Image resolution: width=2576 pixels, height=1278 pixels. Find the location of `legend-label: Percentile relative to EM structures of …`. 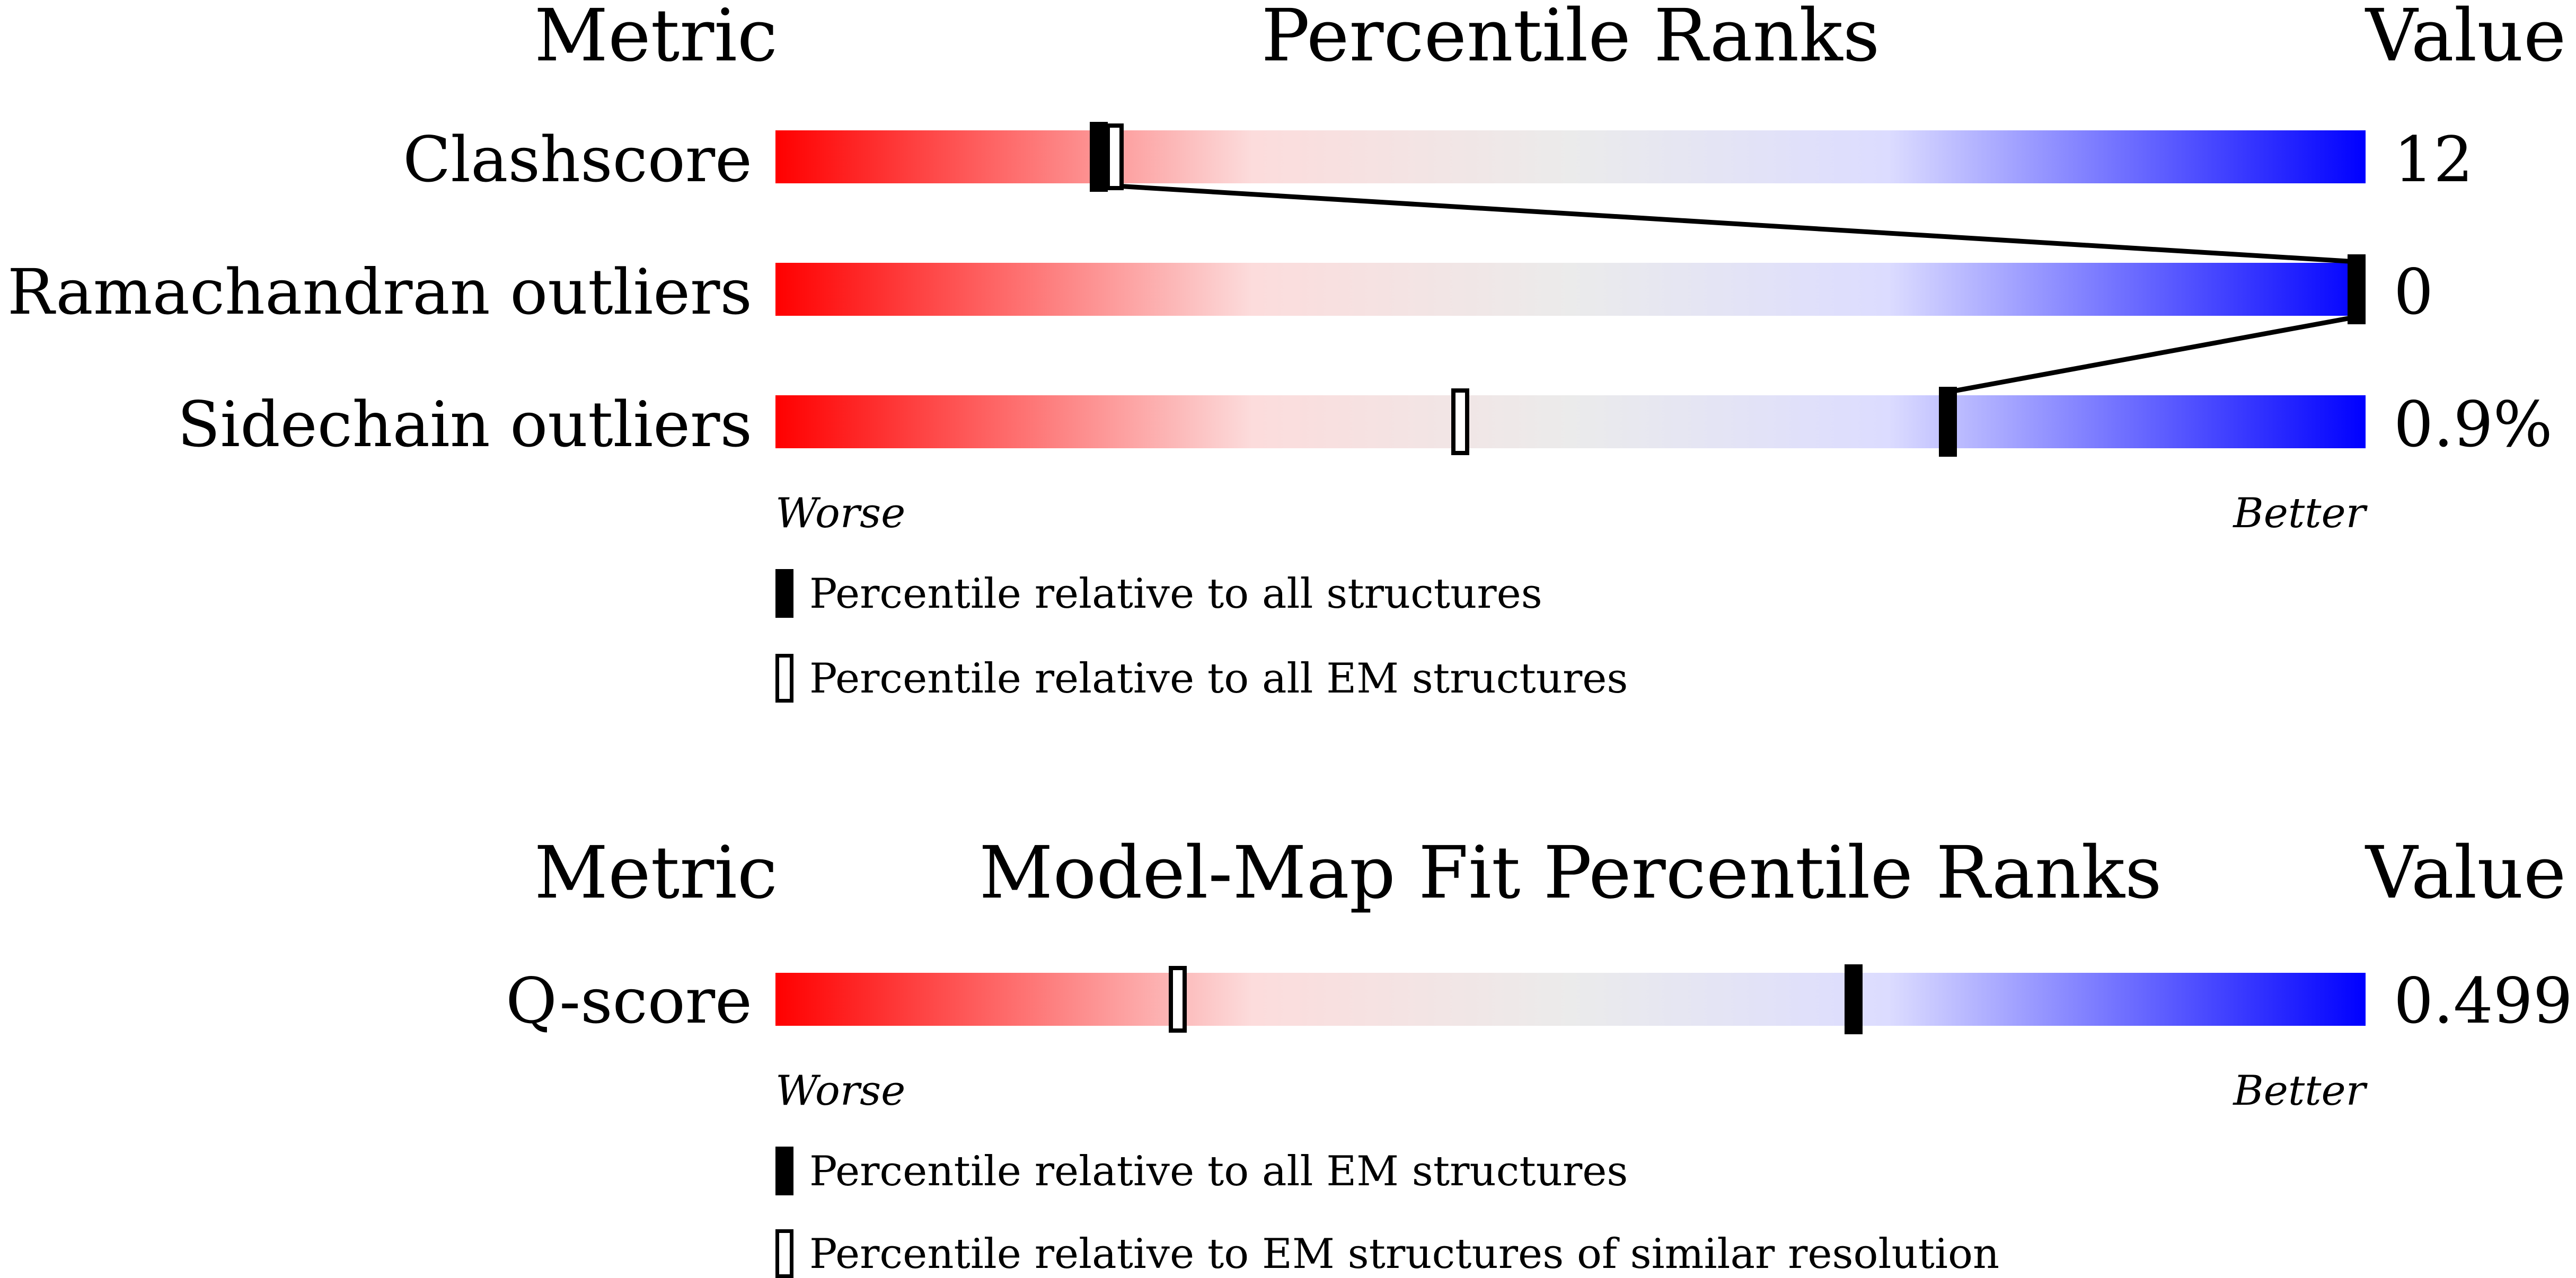

legend-label: Percentile relative to EM structures of … is located at coordinates (1404, 1254).